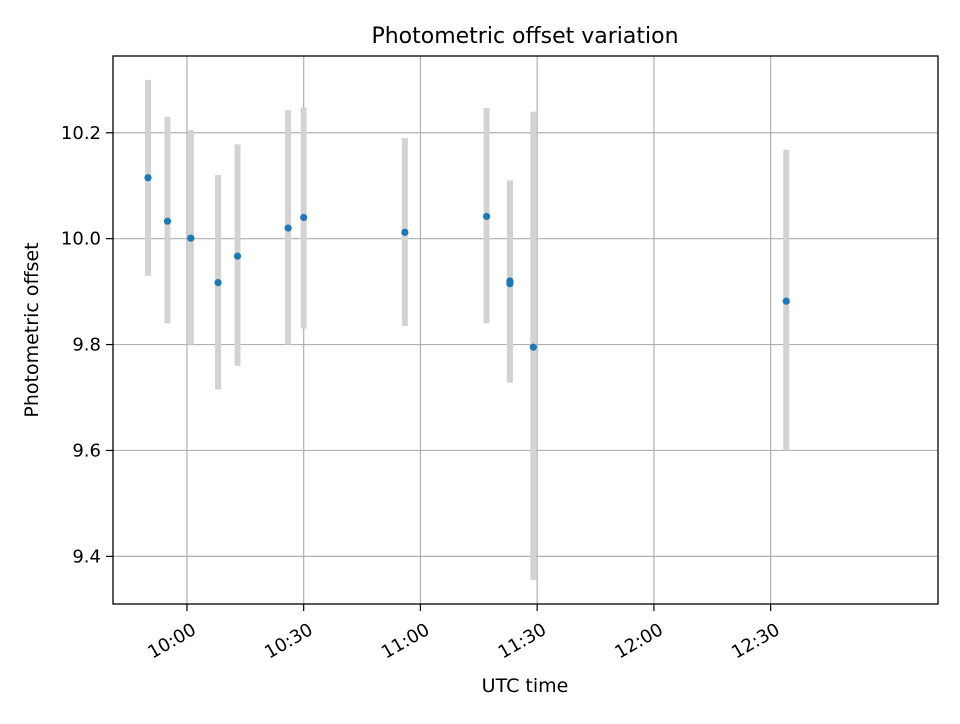  I want to click on y-tick-label: 9.6, so click(86, 450).